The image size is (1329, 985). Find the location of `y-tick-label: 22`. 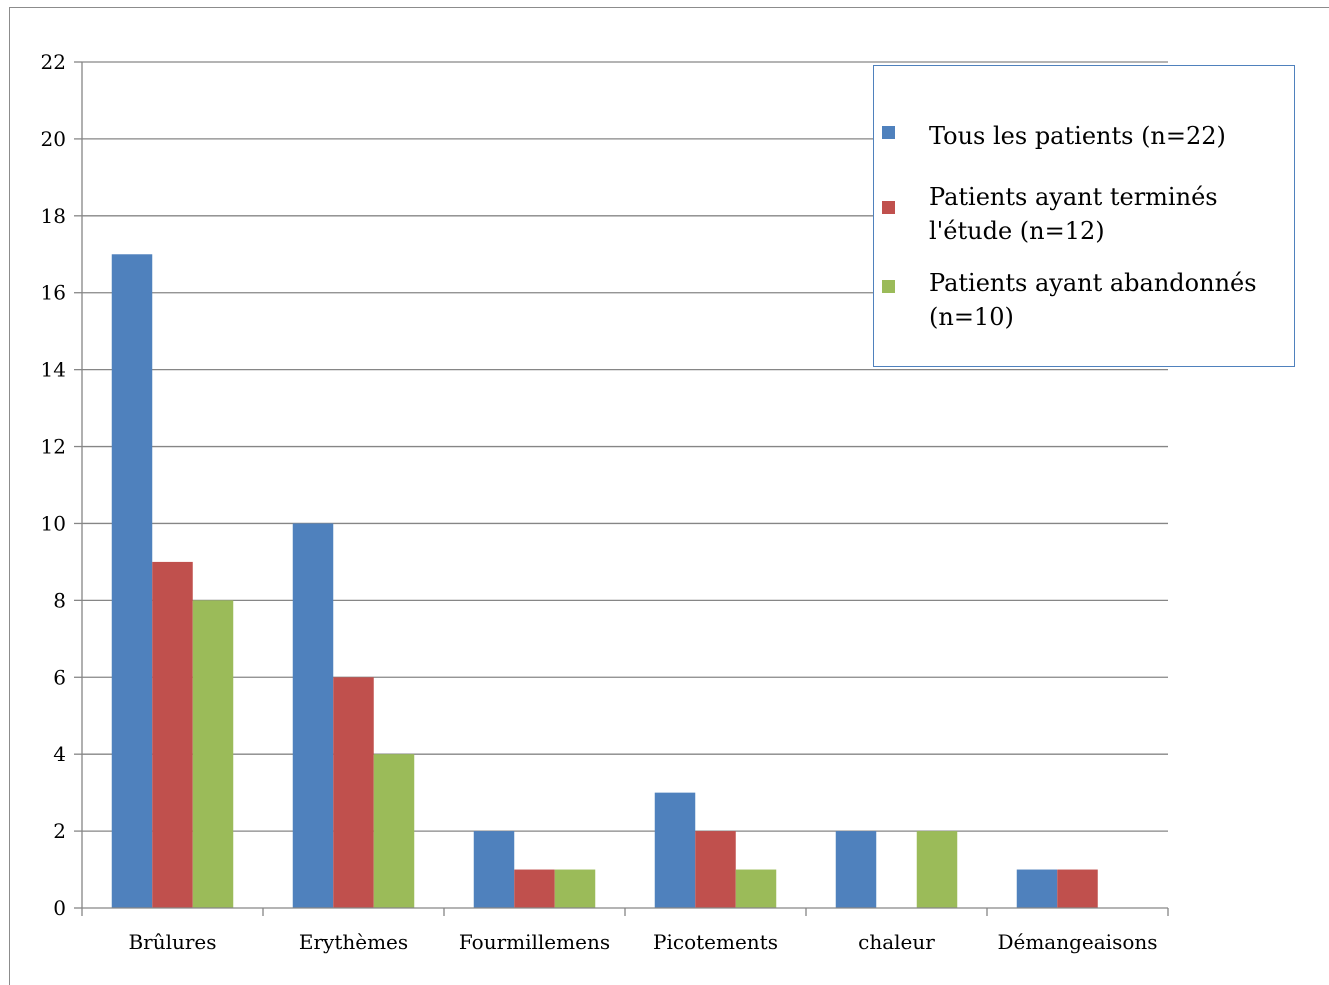

y-tick-label: 22 is located at coordinates (53, 62).